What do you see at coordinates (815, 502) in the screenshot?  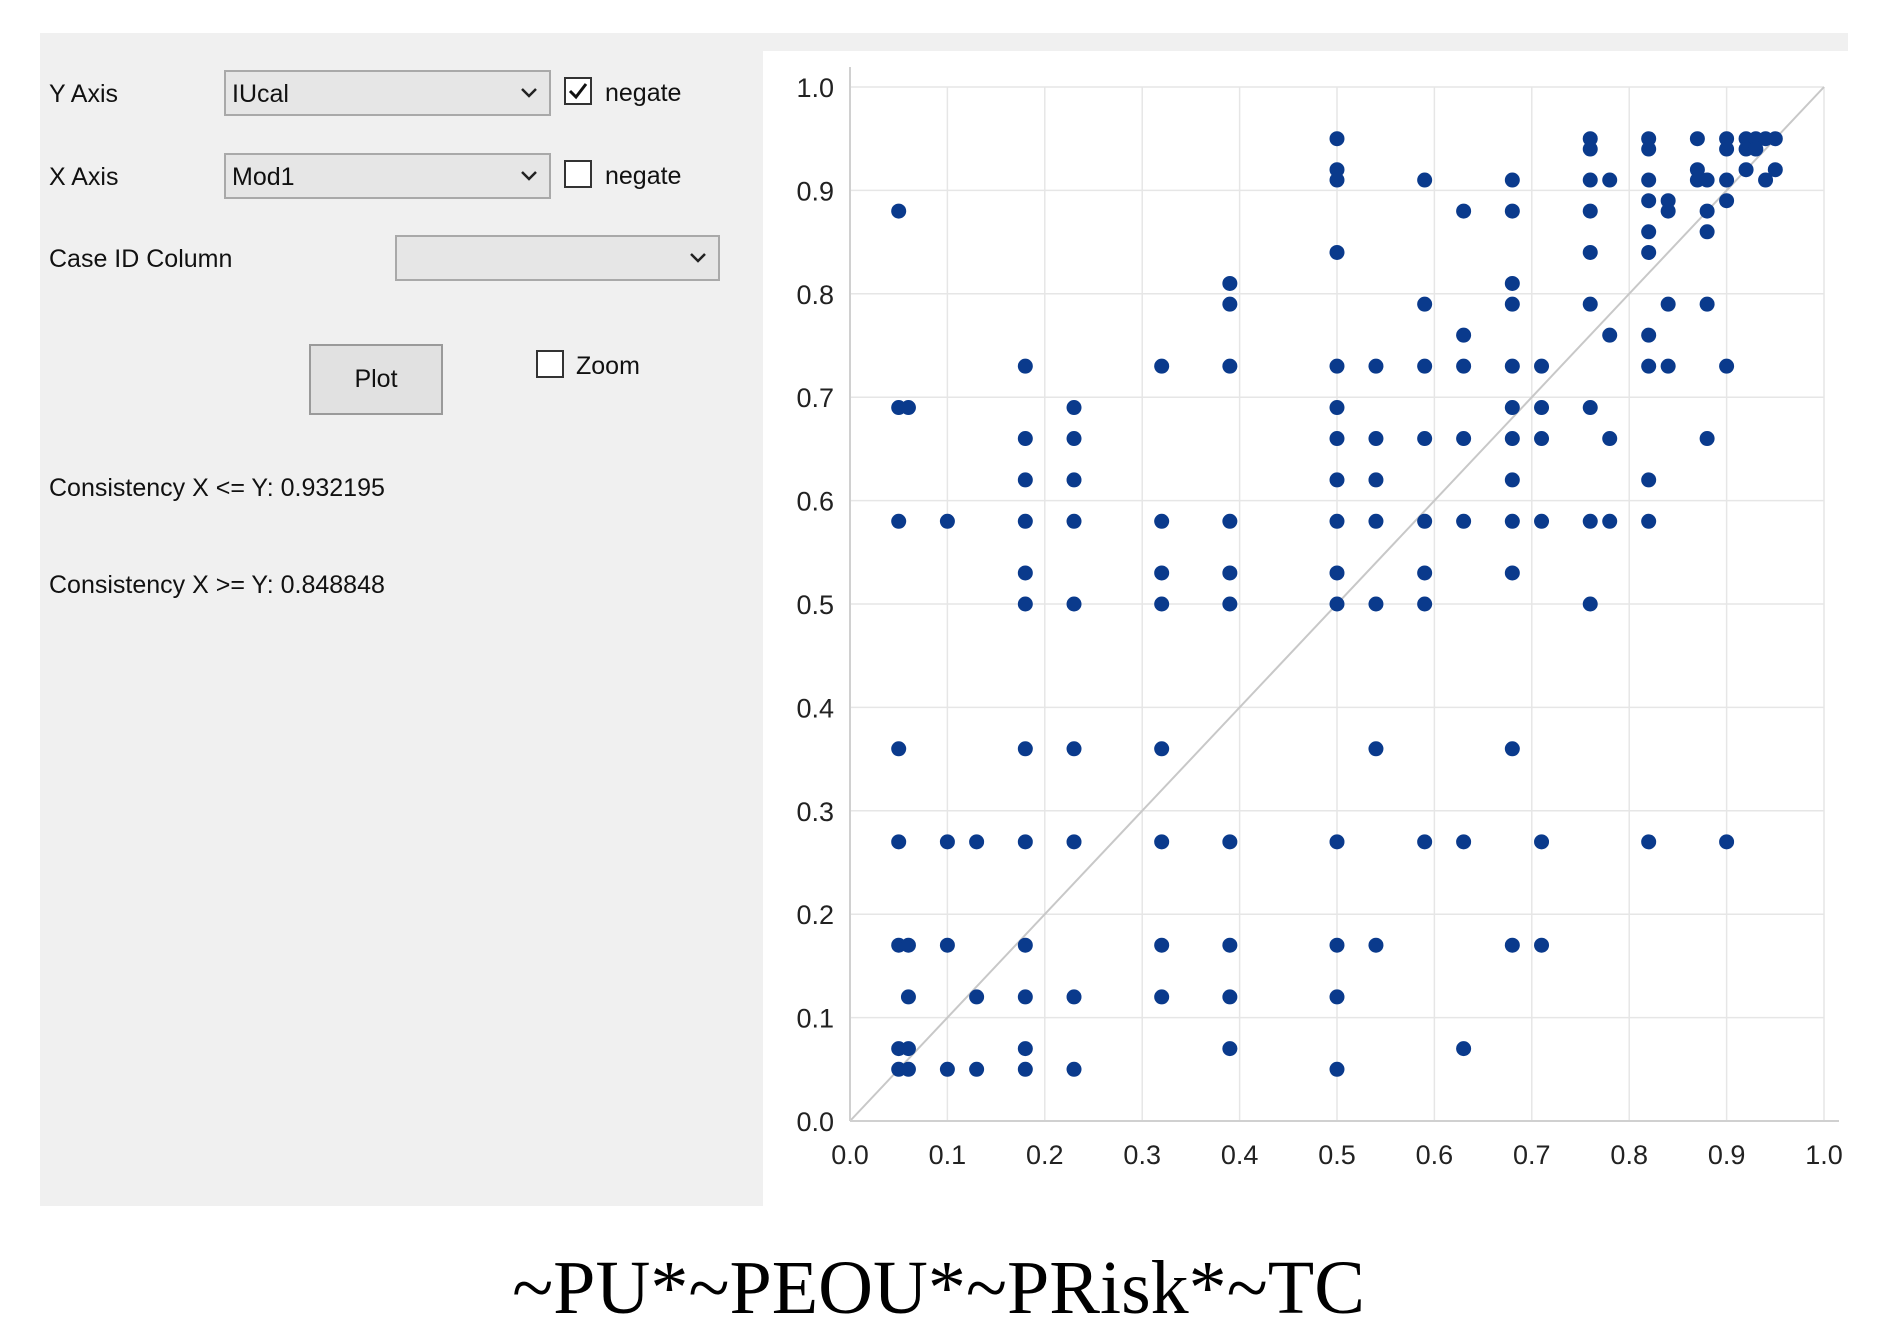 I see `y-tick-label: 0.6` at bounding box center [815, 502].